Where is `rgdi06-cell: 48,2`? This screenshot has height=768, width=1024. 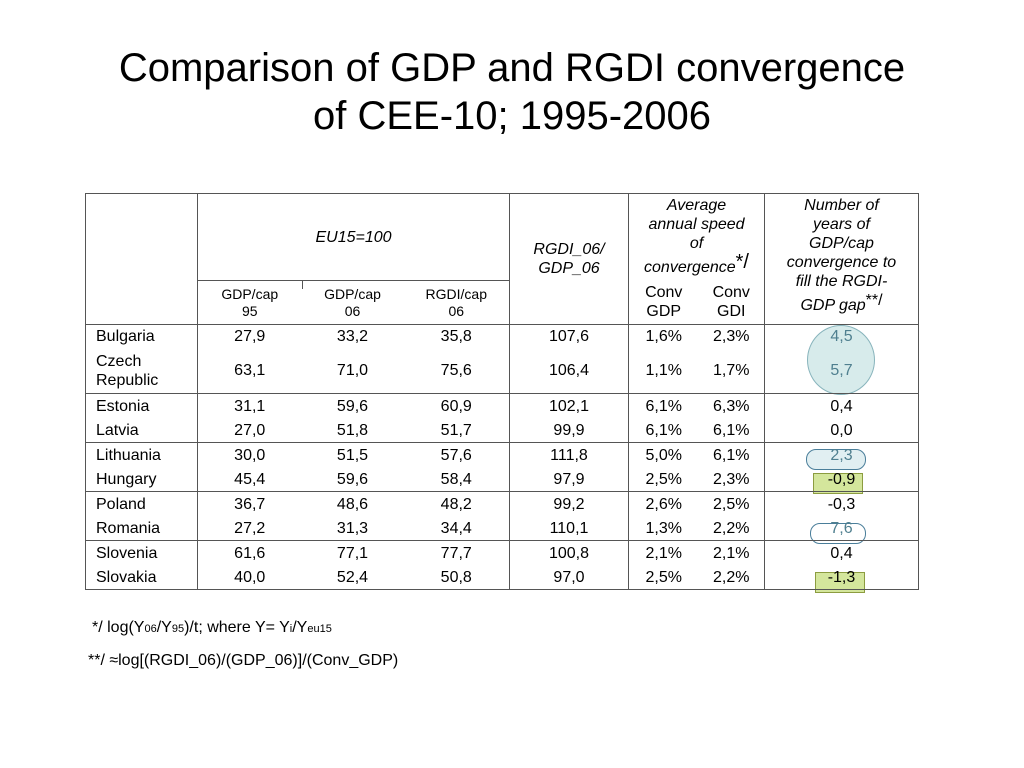 rgdi06-cell: 48,2 is located at coordinates (456, 504).